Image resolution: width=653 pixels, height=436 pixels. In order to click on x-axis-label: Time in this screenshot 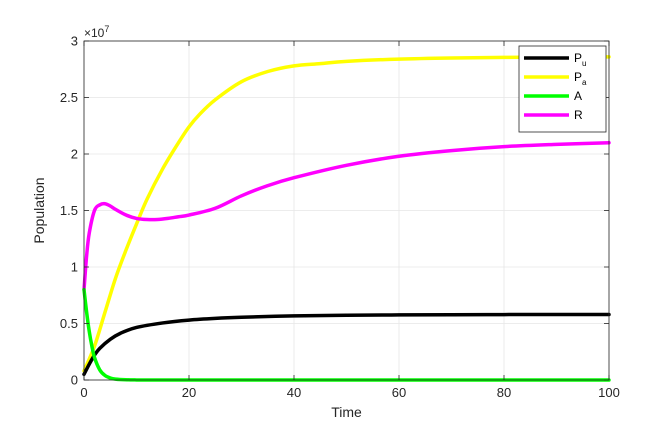, I will do `click(346, 412)`.